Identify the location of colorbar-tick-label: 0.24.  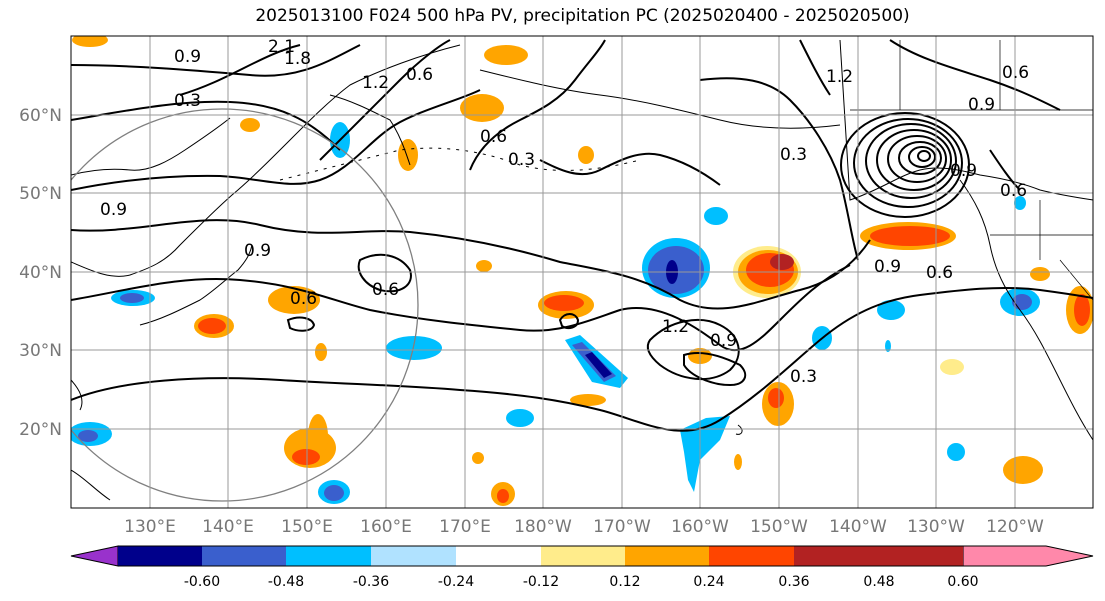
(708, 582).